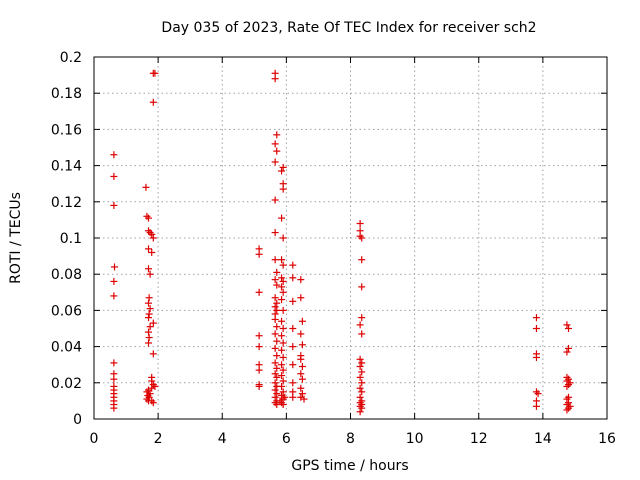 Image resolution: width=640 pixels, height=480 pixels. Describe the element at coordinates (66, 203) in the screenshot. I see `y-tick-label: 0.12` at that location.